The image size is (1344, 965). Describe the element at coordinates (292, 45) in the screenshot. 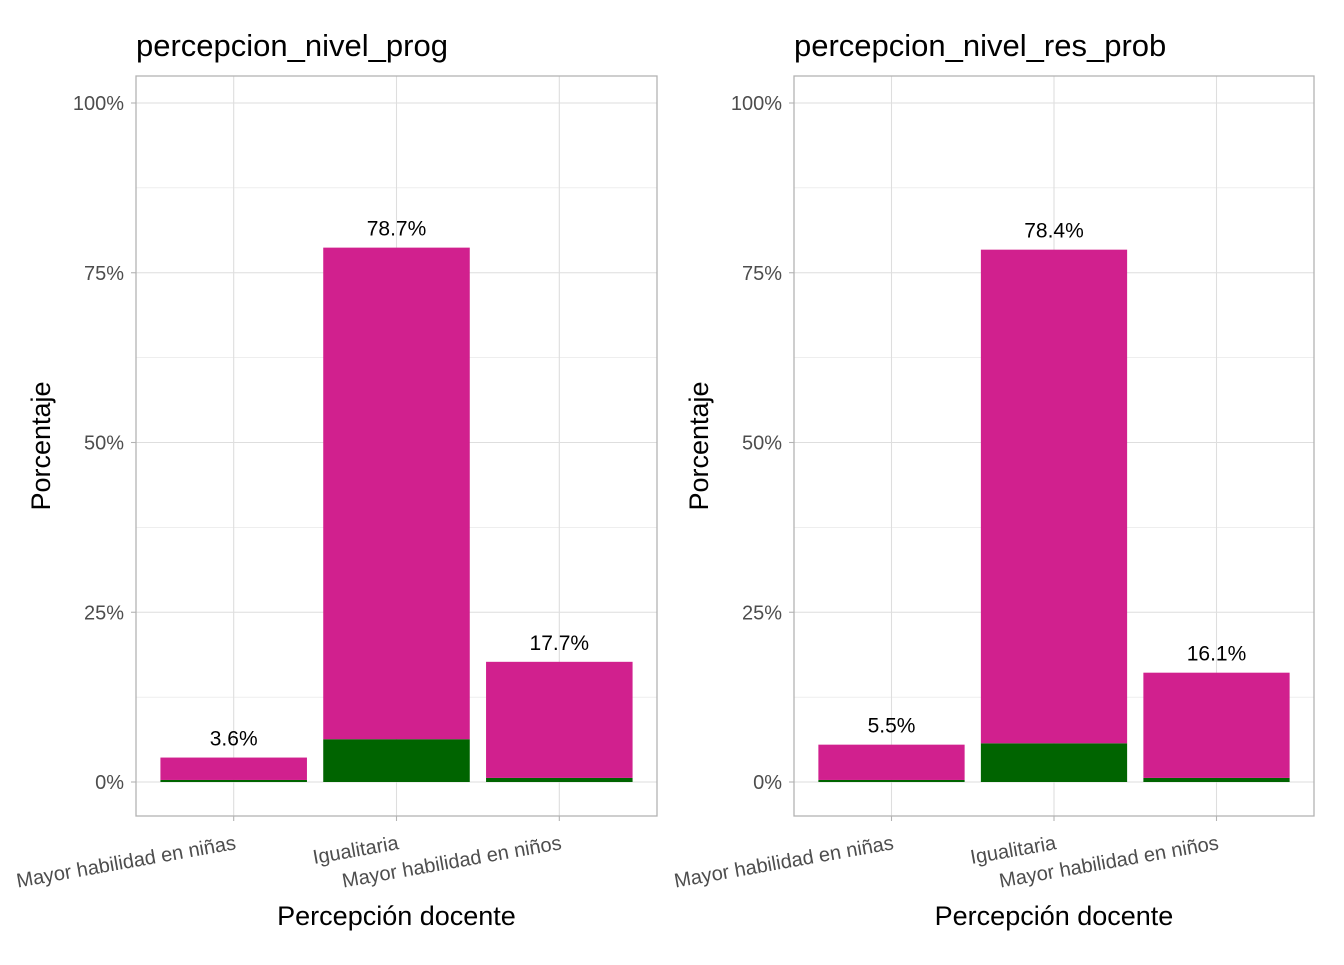

I see `chart-title: percepcion_nivel_prog` at that location.